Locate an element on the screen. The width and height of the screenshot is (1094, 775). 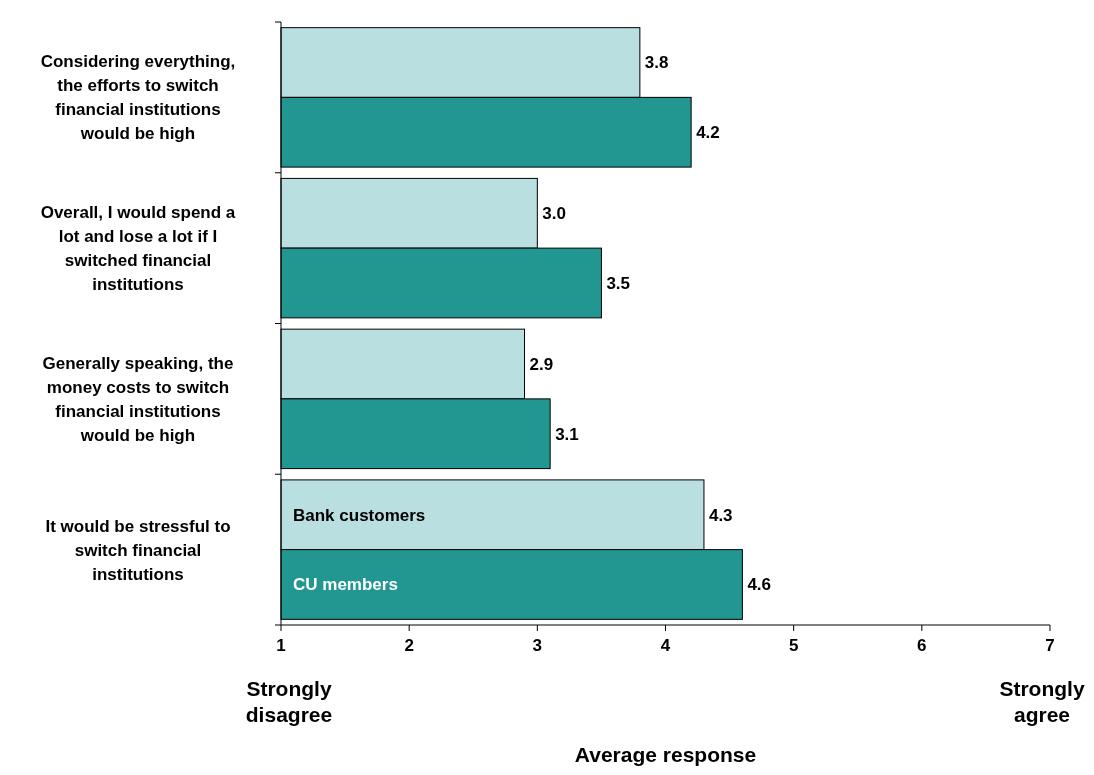
data-label: 4.2 is located at coordinates (708, 133).